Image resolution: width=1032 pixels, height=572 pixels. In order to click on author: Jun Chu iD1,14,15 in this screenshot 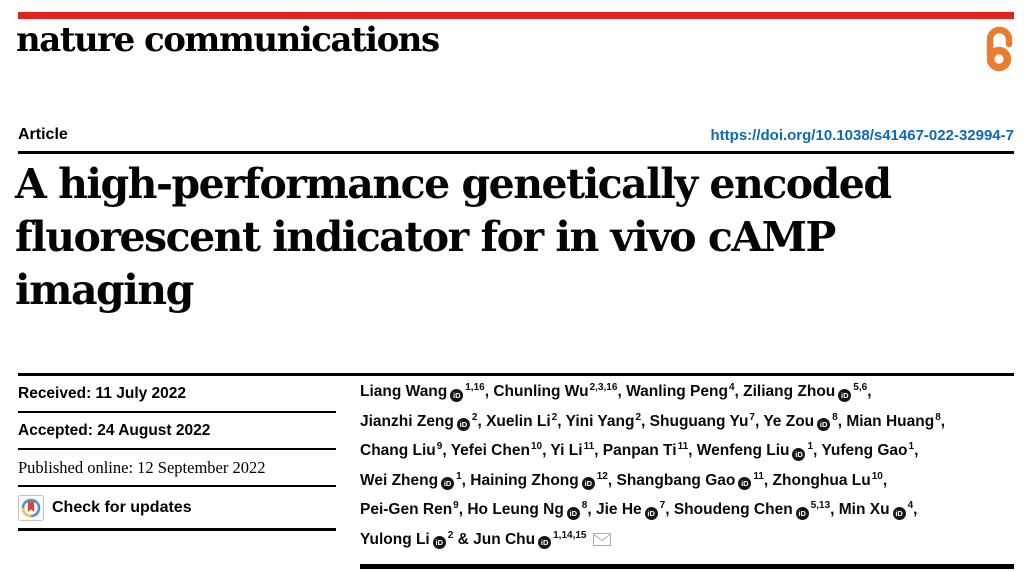, I will do `click(530, 539)`.